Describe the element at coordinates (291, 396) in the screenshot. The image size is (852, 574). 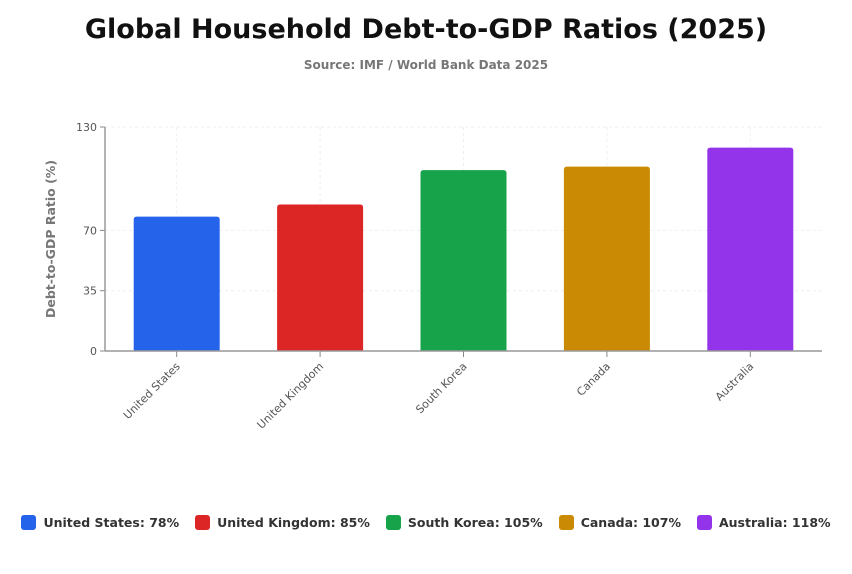
I see `x-tick-label: United Kingdom` at that location.